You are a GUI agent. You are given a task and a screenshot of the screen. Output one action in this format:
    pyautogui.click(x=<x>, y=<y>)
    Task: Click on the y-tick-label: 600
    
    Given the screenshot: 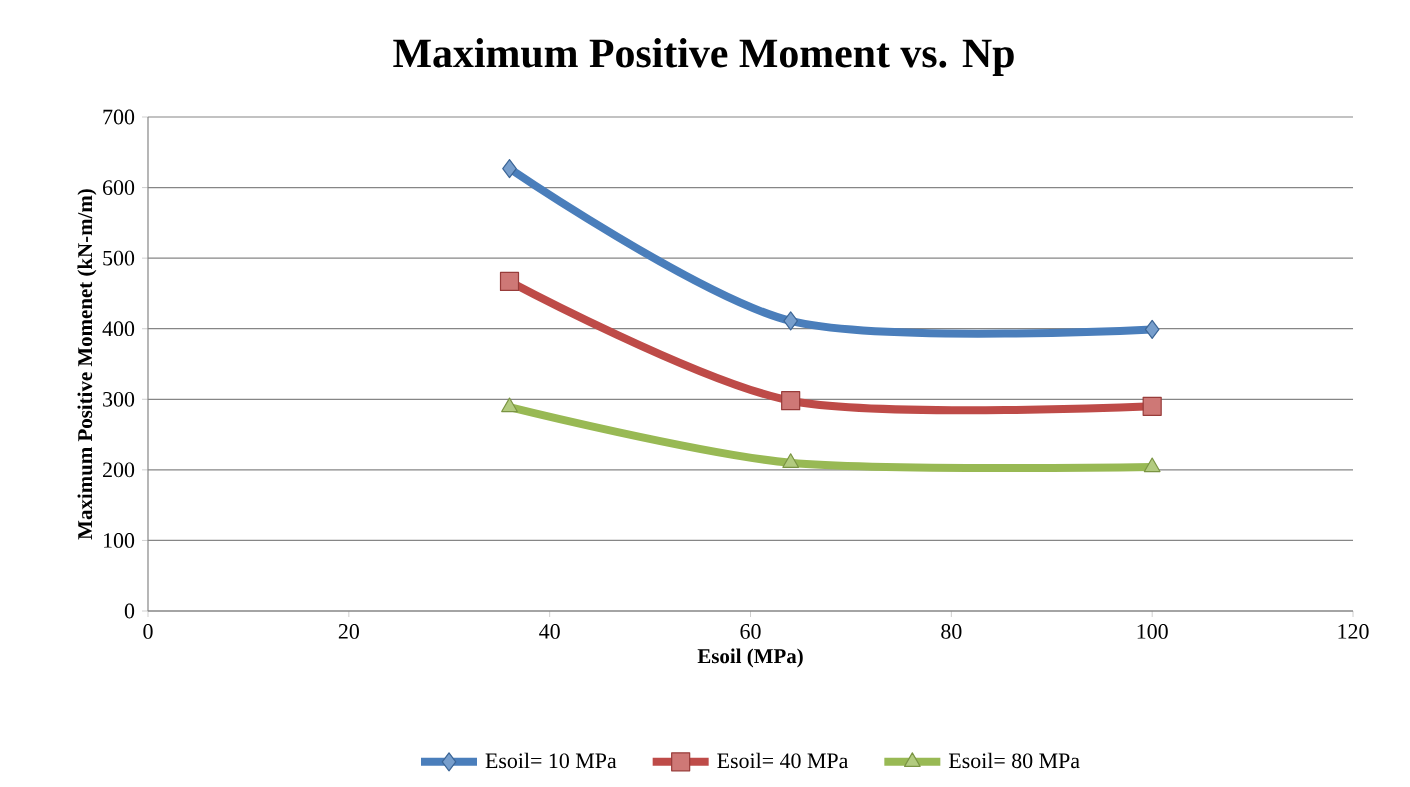 What is the action you would take?
    pyautogui.click(x=119, y=187)
    